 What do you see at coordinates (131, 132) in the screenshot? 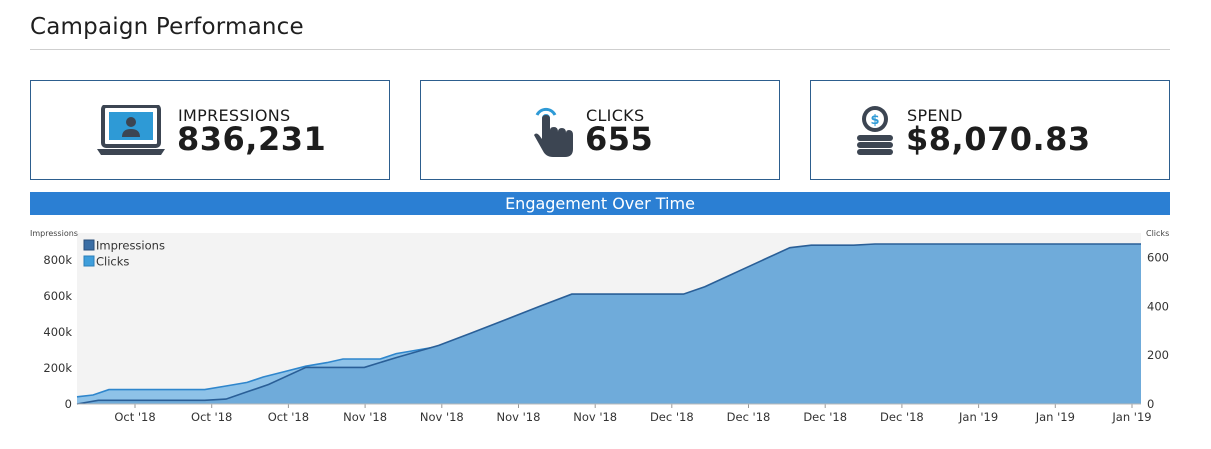
I see `laptop-user-icon` at bounding box center [131, 132].